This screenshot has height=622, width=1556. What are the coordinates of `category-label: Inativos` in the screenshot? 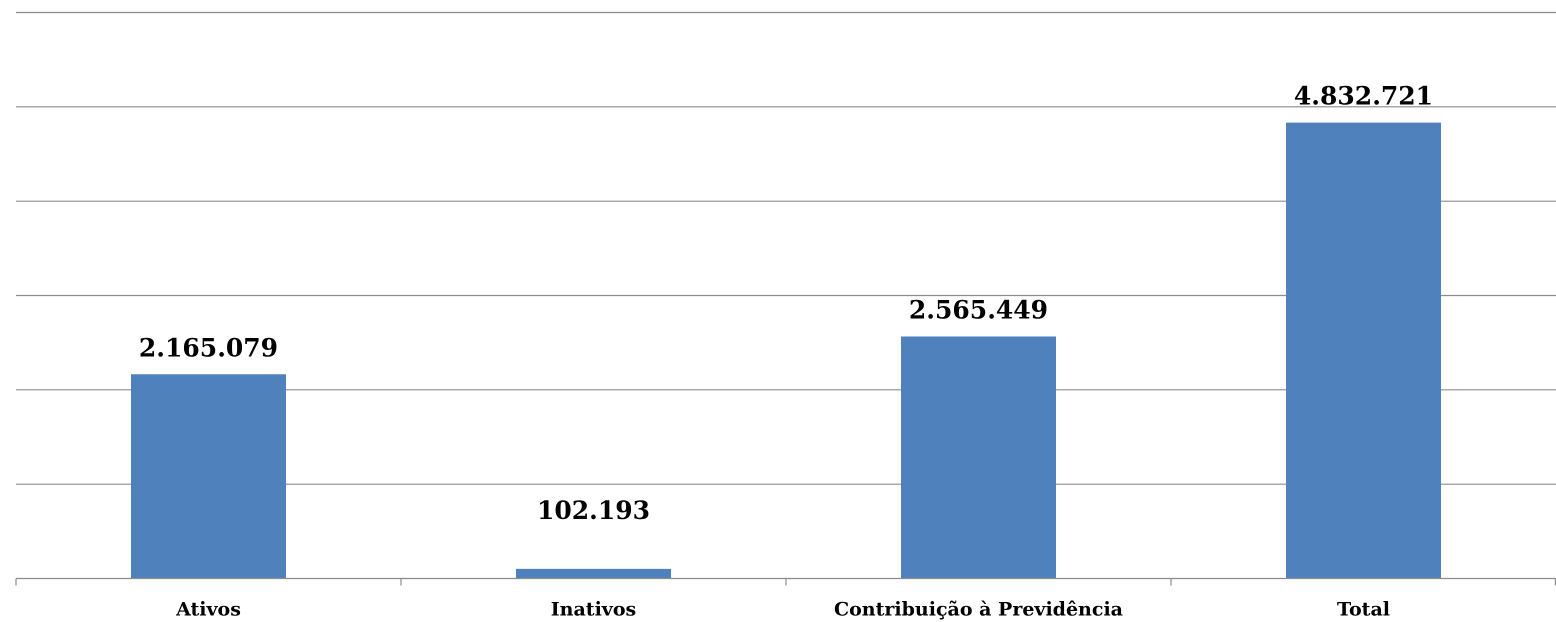 It's located at (593, 610).